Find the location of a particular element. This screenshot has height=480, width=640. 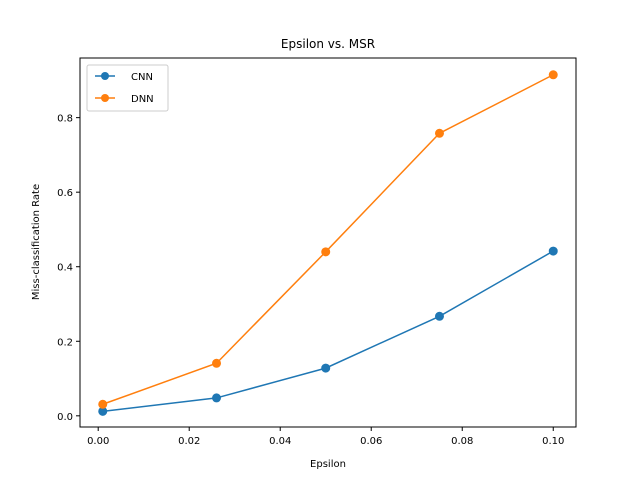

legend: CNN DNN is located at coordinates (127, 88).